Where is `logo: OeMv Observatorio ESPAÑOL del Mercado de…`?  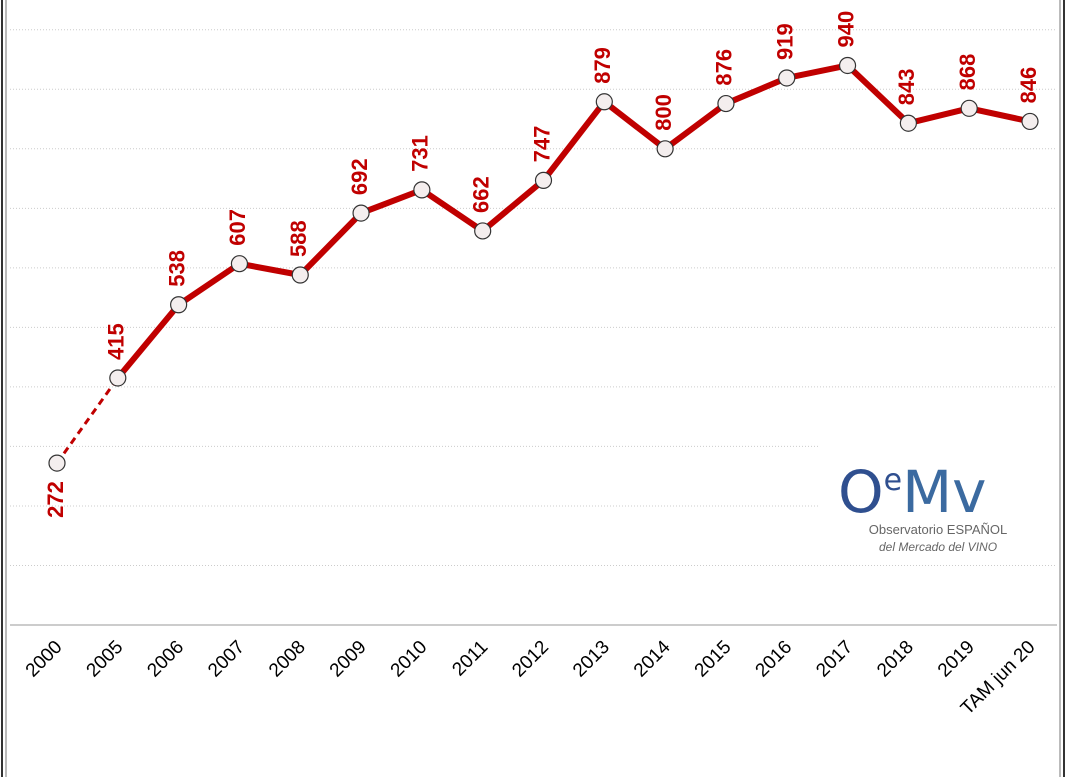 logo: OeMv Observatorio ESPAÑOL del Mercado de… is located at coordinates (938, 502).